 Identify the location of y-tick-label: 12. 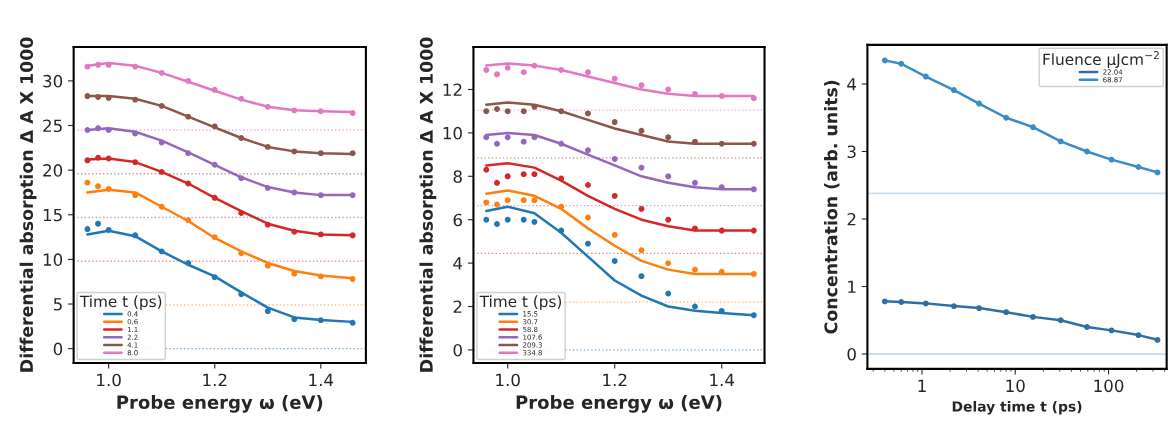
(452, 89).